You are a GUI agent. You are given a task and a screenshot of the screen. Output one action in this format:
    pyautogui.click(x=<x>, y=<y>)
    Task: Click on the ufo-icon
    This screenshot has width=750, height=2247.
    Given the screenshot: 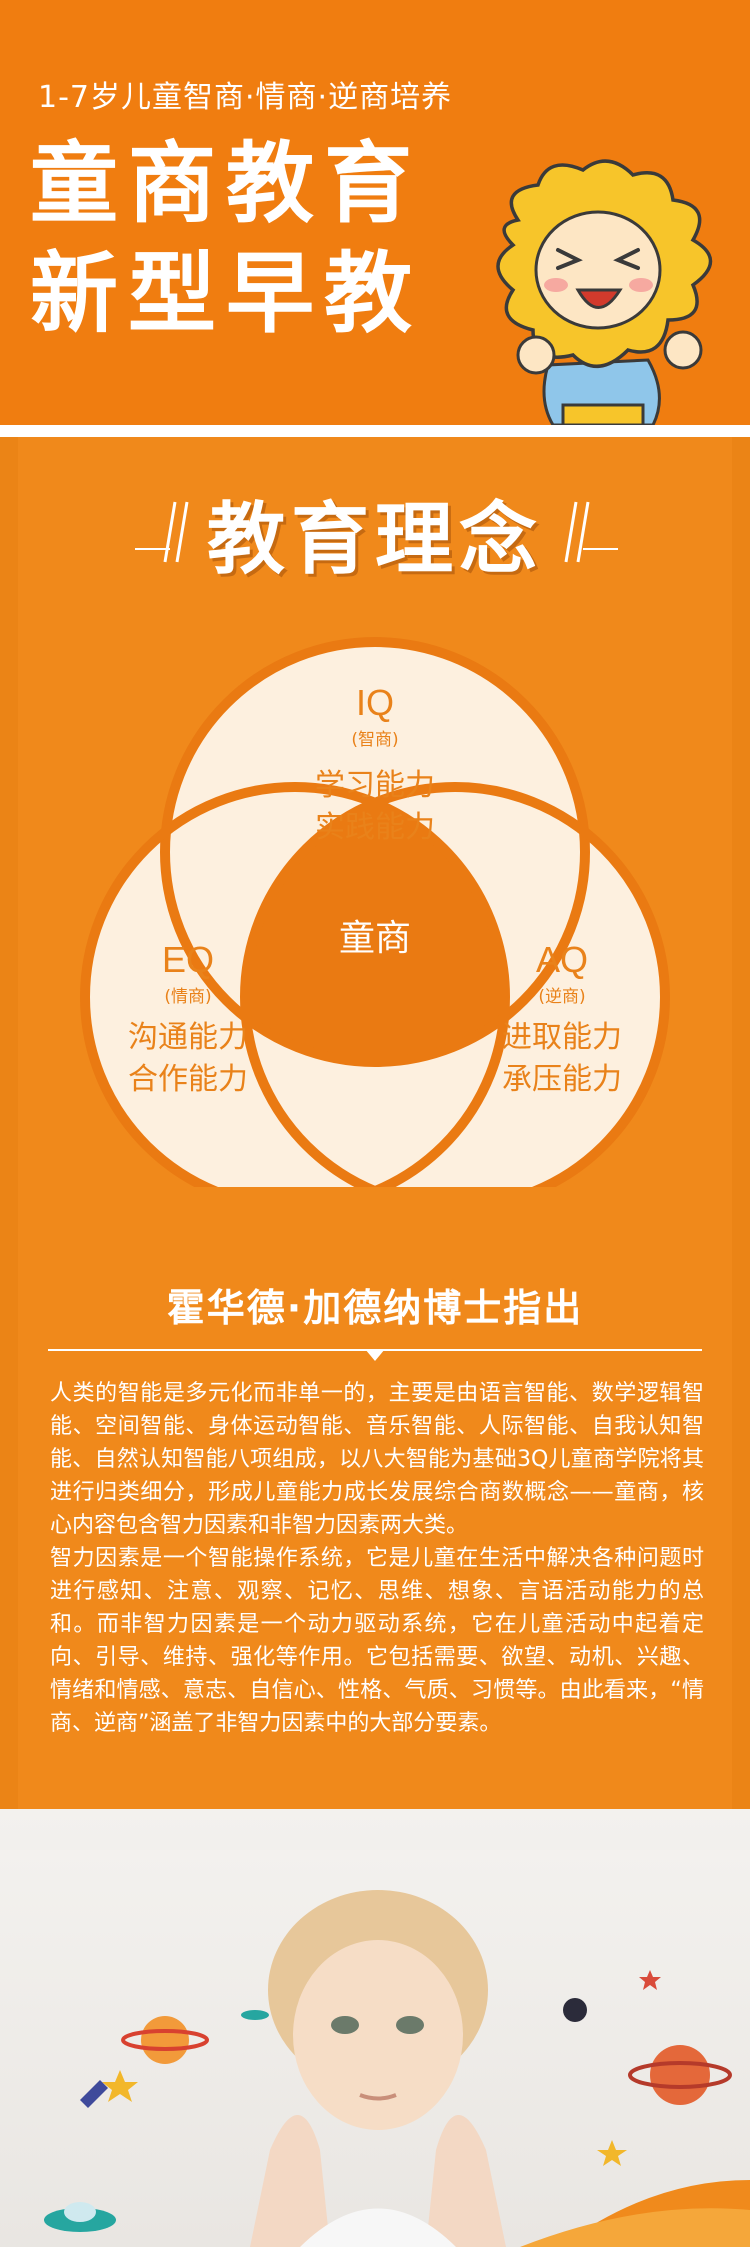 What is the action you would take?
    pyautogui.click(x=255, y=2015)
    